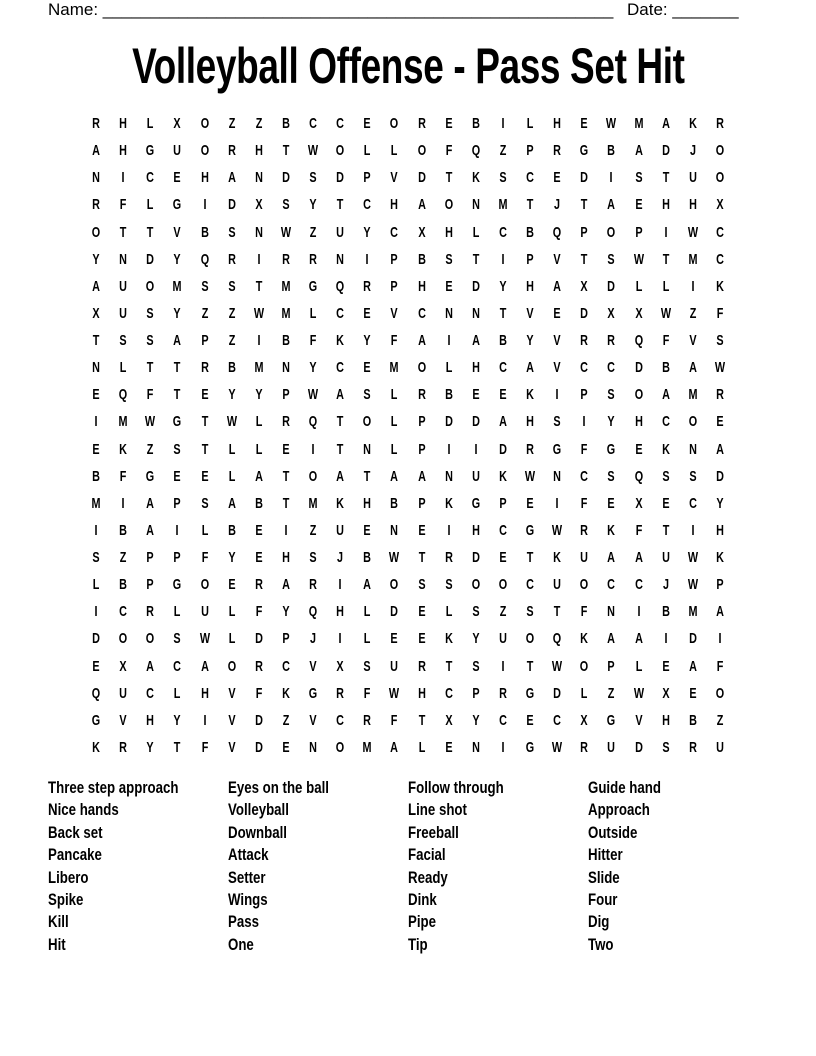 The height and width of the screenshot is (1056, 816). What do you see at coordinates (57, 944) in the screenshot?
I see `word-list-item: Hit` at bounding box center [57, 944].